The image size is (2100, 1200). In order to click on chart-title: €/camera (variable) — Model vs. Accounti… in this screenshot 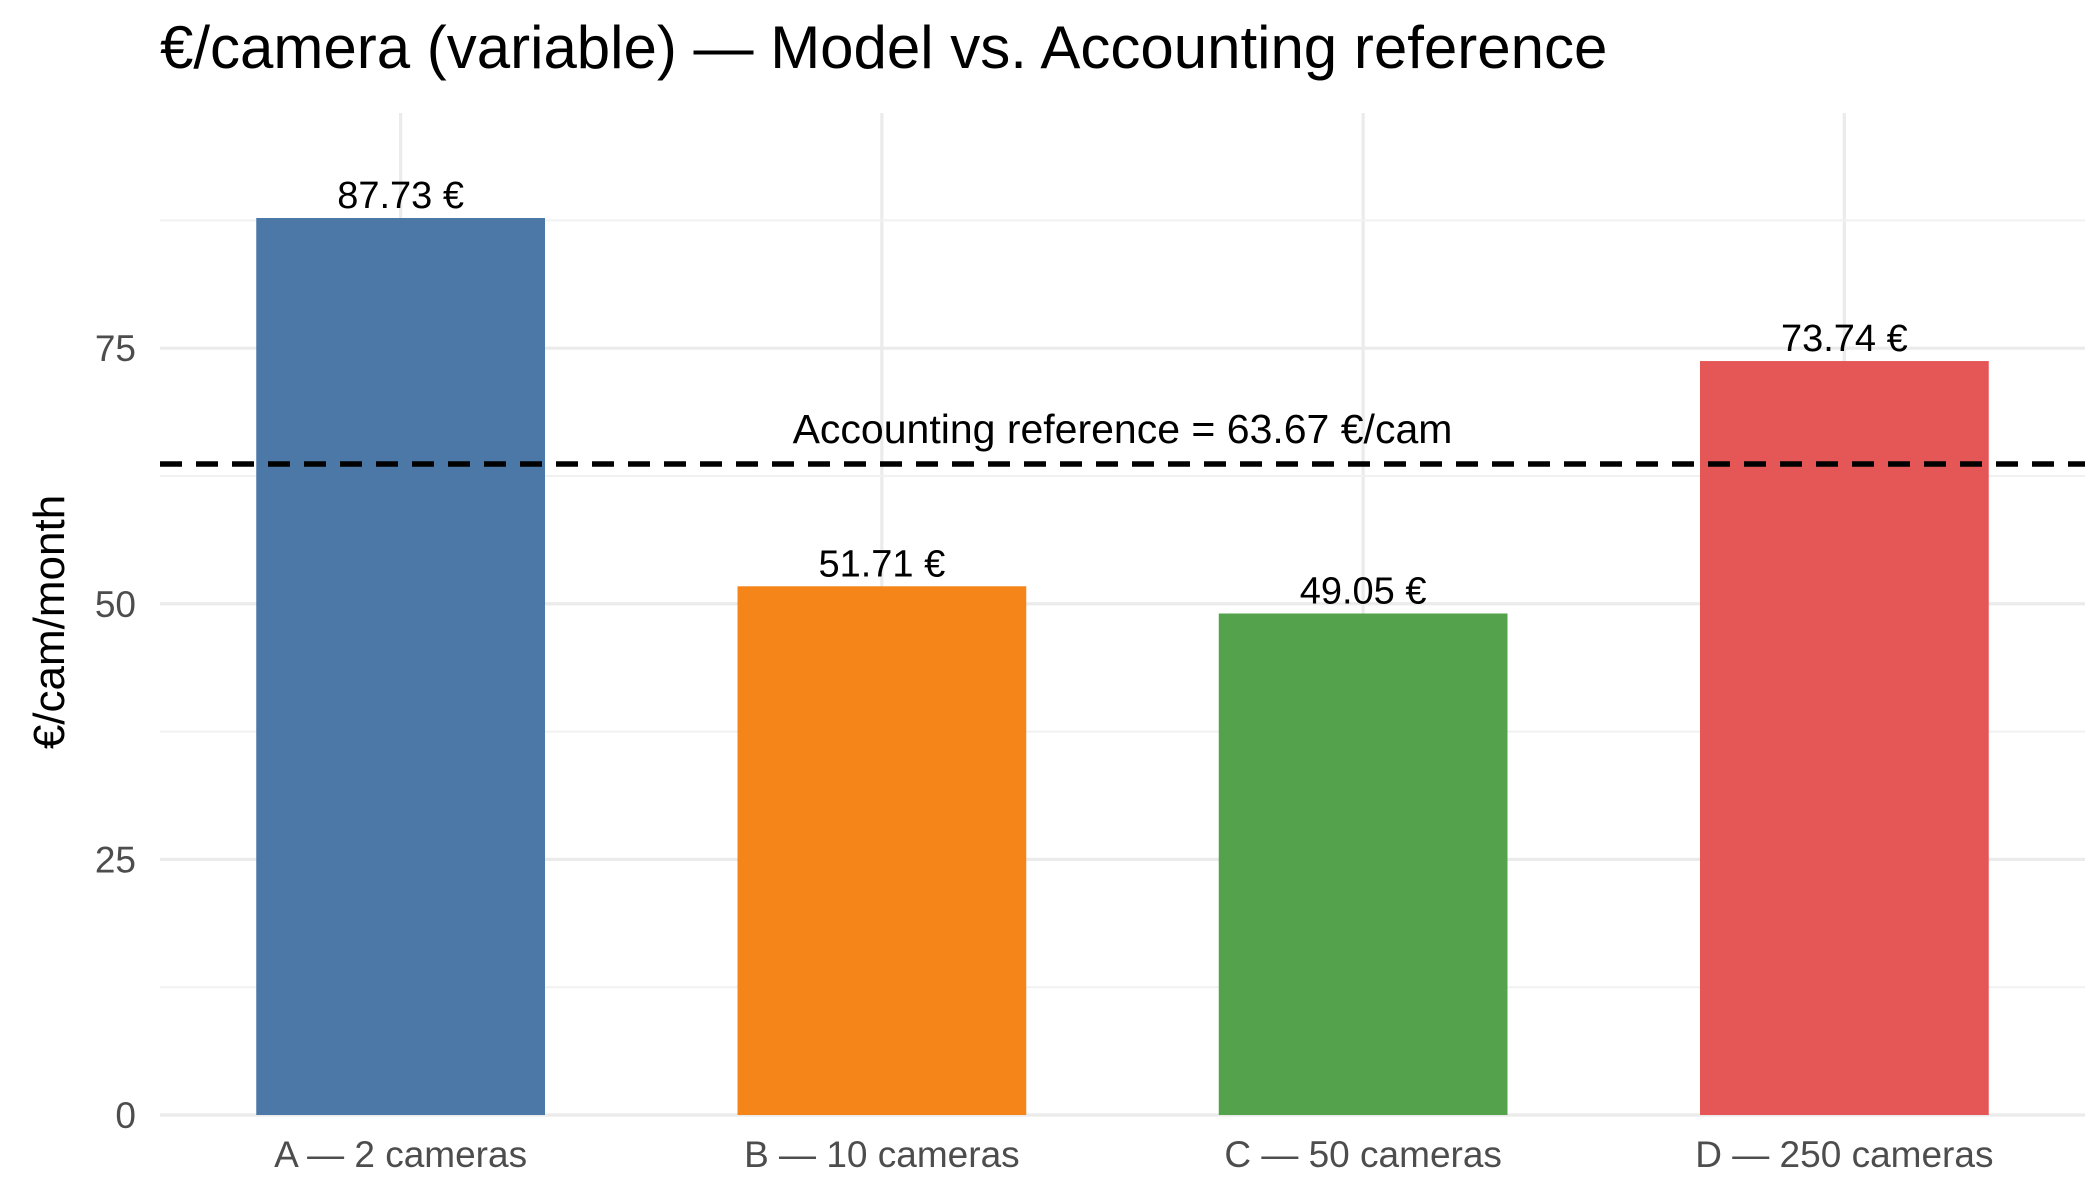, I will do `click(883, 47)`.